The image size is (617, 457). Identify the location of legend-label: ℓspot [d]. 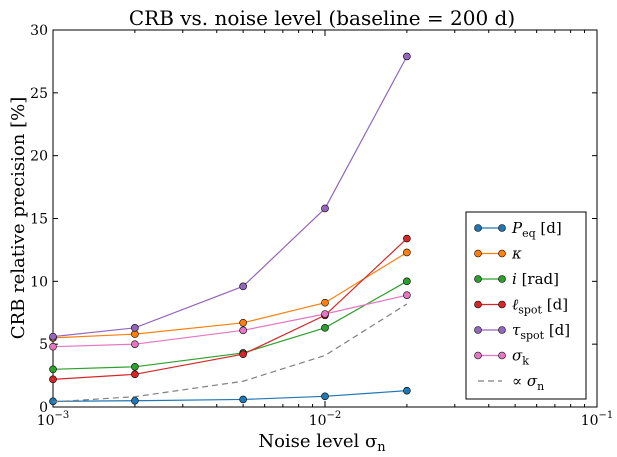
(540, 306).